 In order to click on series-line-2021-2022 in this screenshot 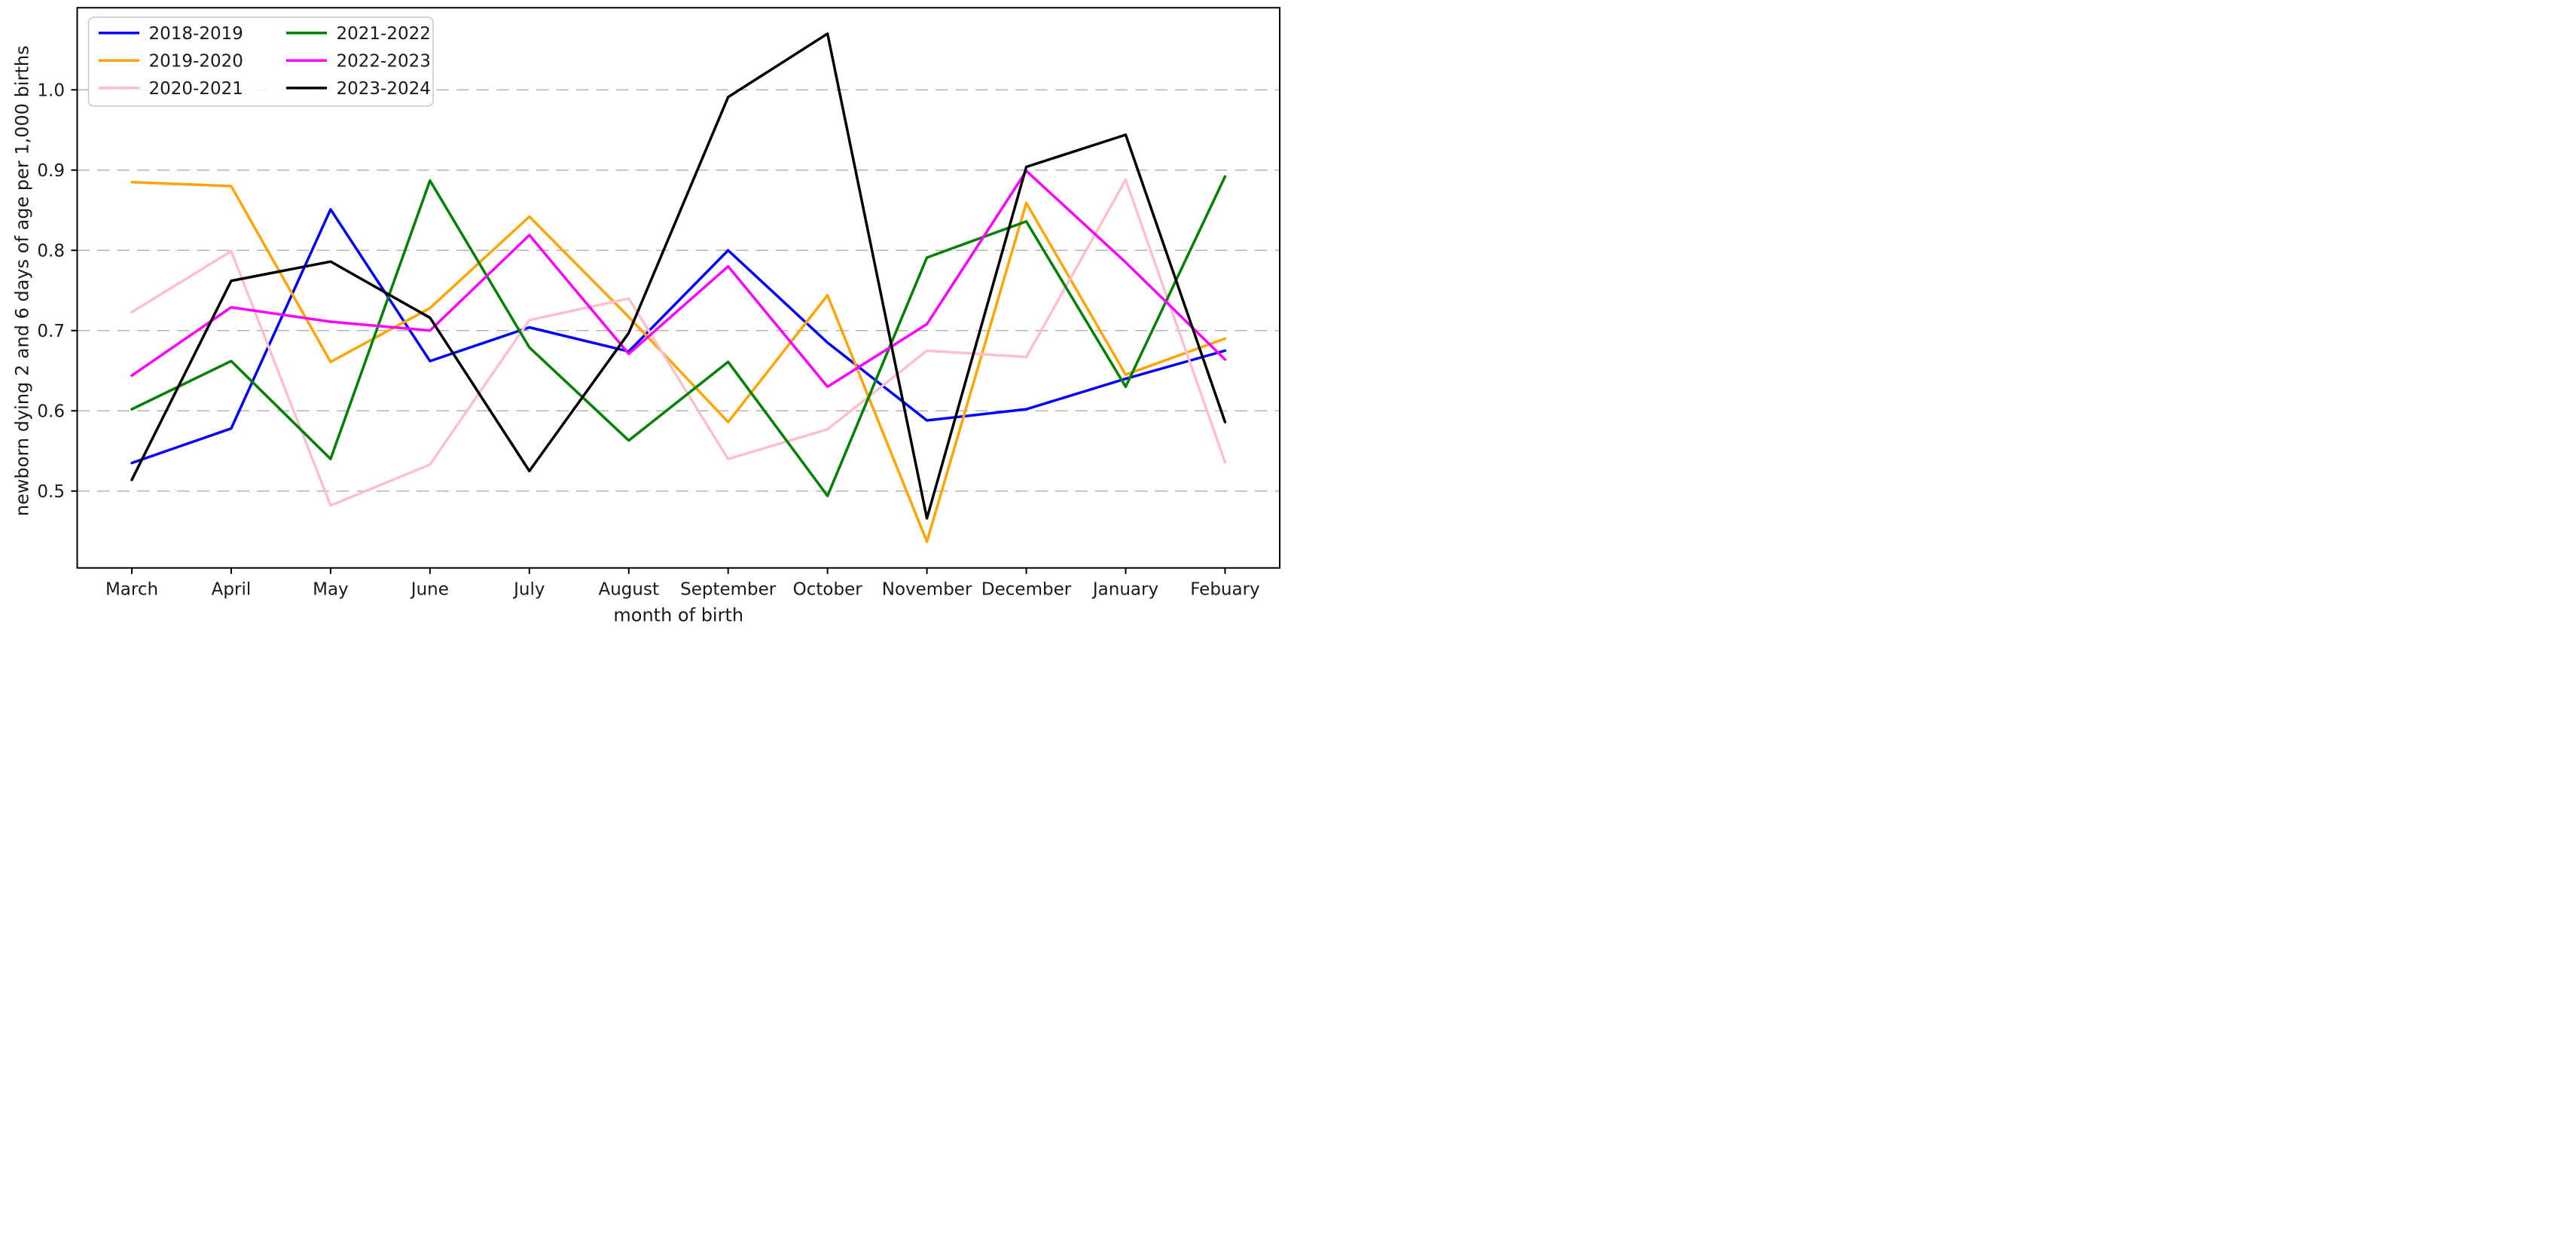, I will do `click(678, 336)`.